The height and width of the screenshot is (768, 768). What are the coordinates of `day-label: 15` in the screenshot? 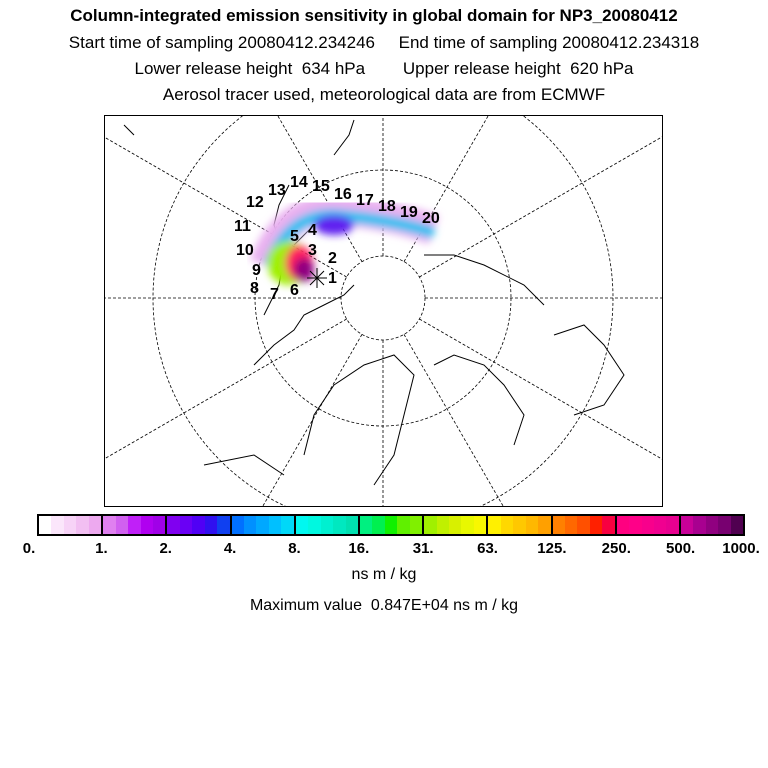 It's located at (321, 186).